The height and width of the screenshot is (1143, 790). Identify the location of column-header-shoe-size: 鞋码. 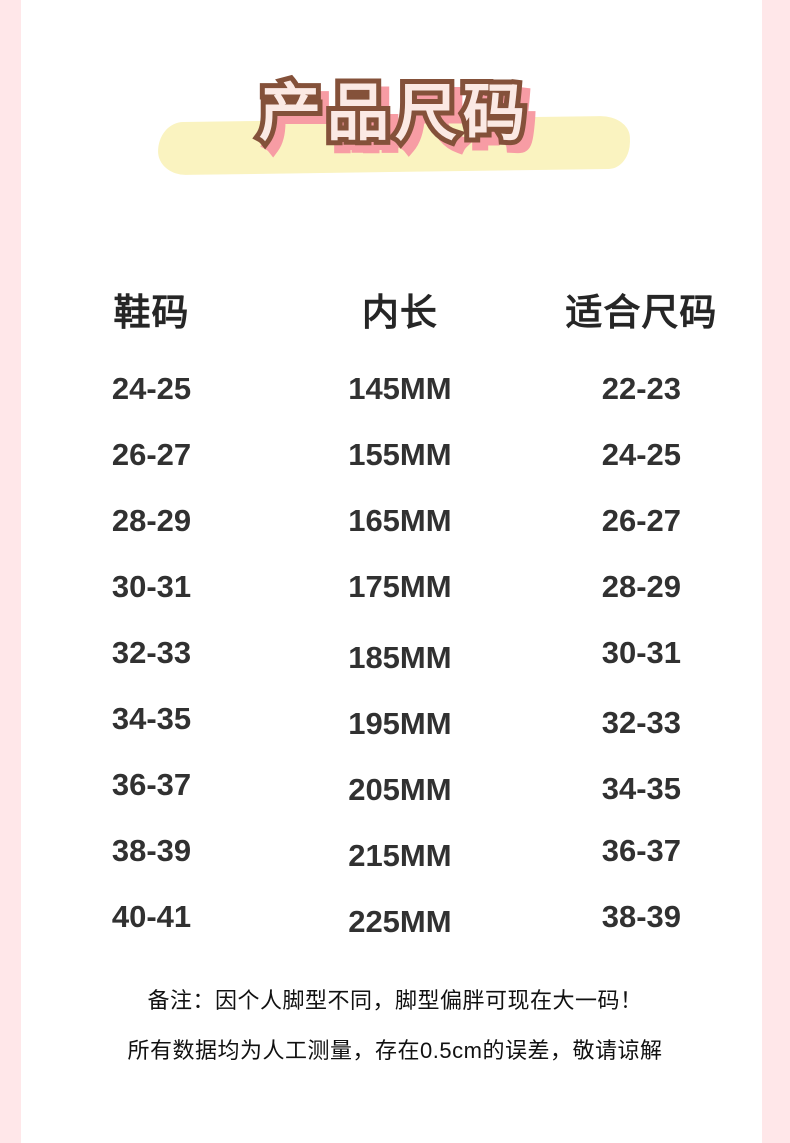
(151, 312).